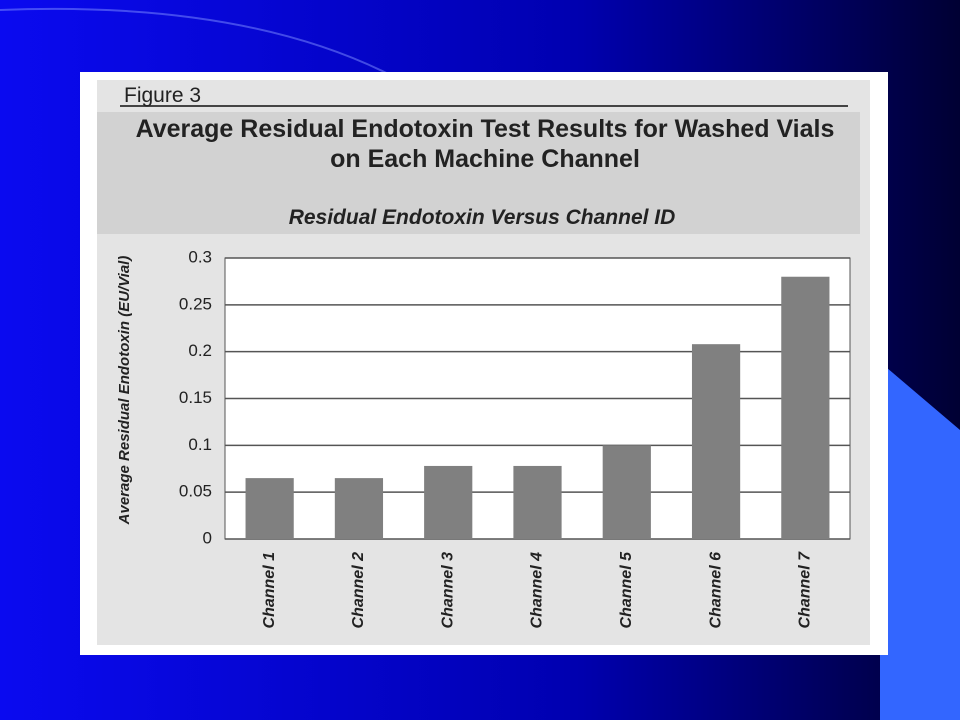 The image size is (960, 720). Describe the element at coordinates (200, 44) in the screenshot. I see `decor-arc` at that location.